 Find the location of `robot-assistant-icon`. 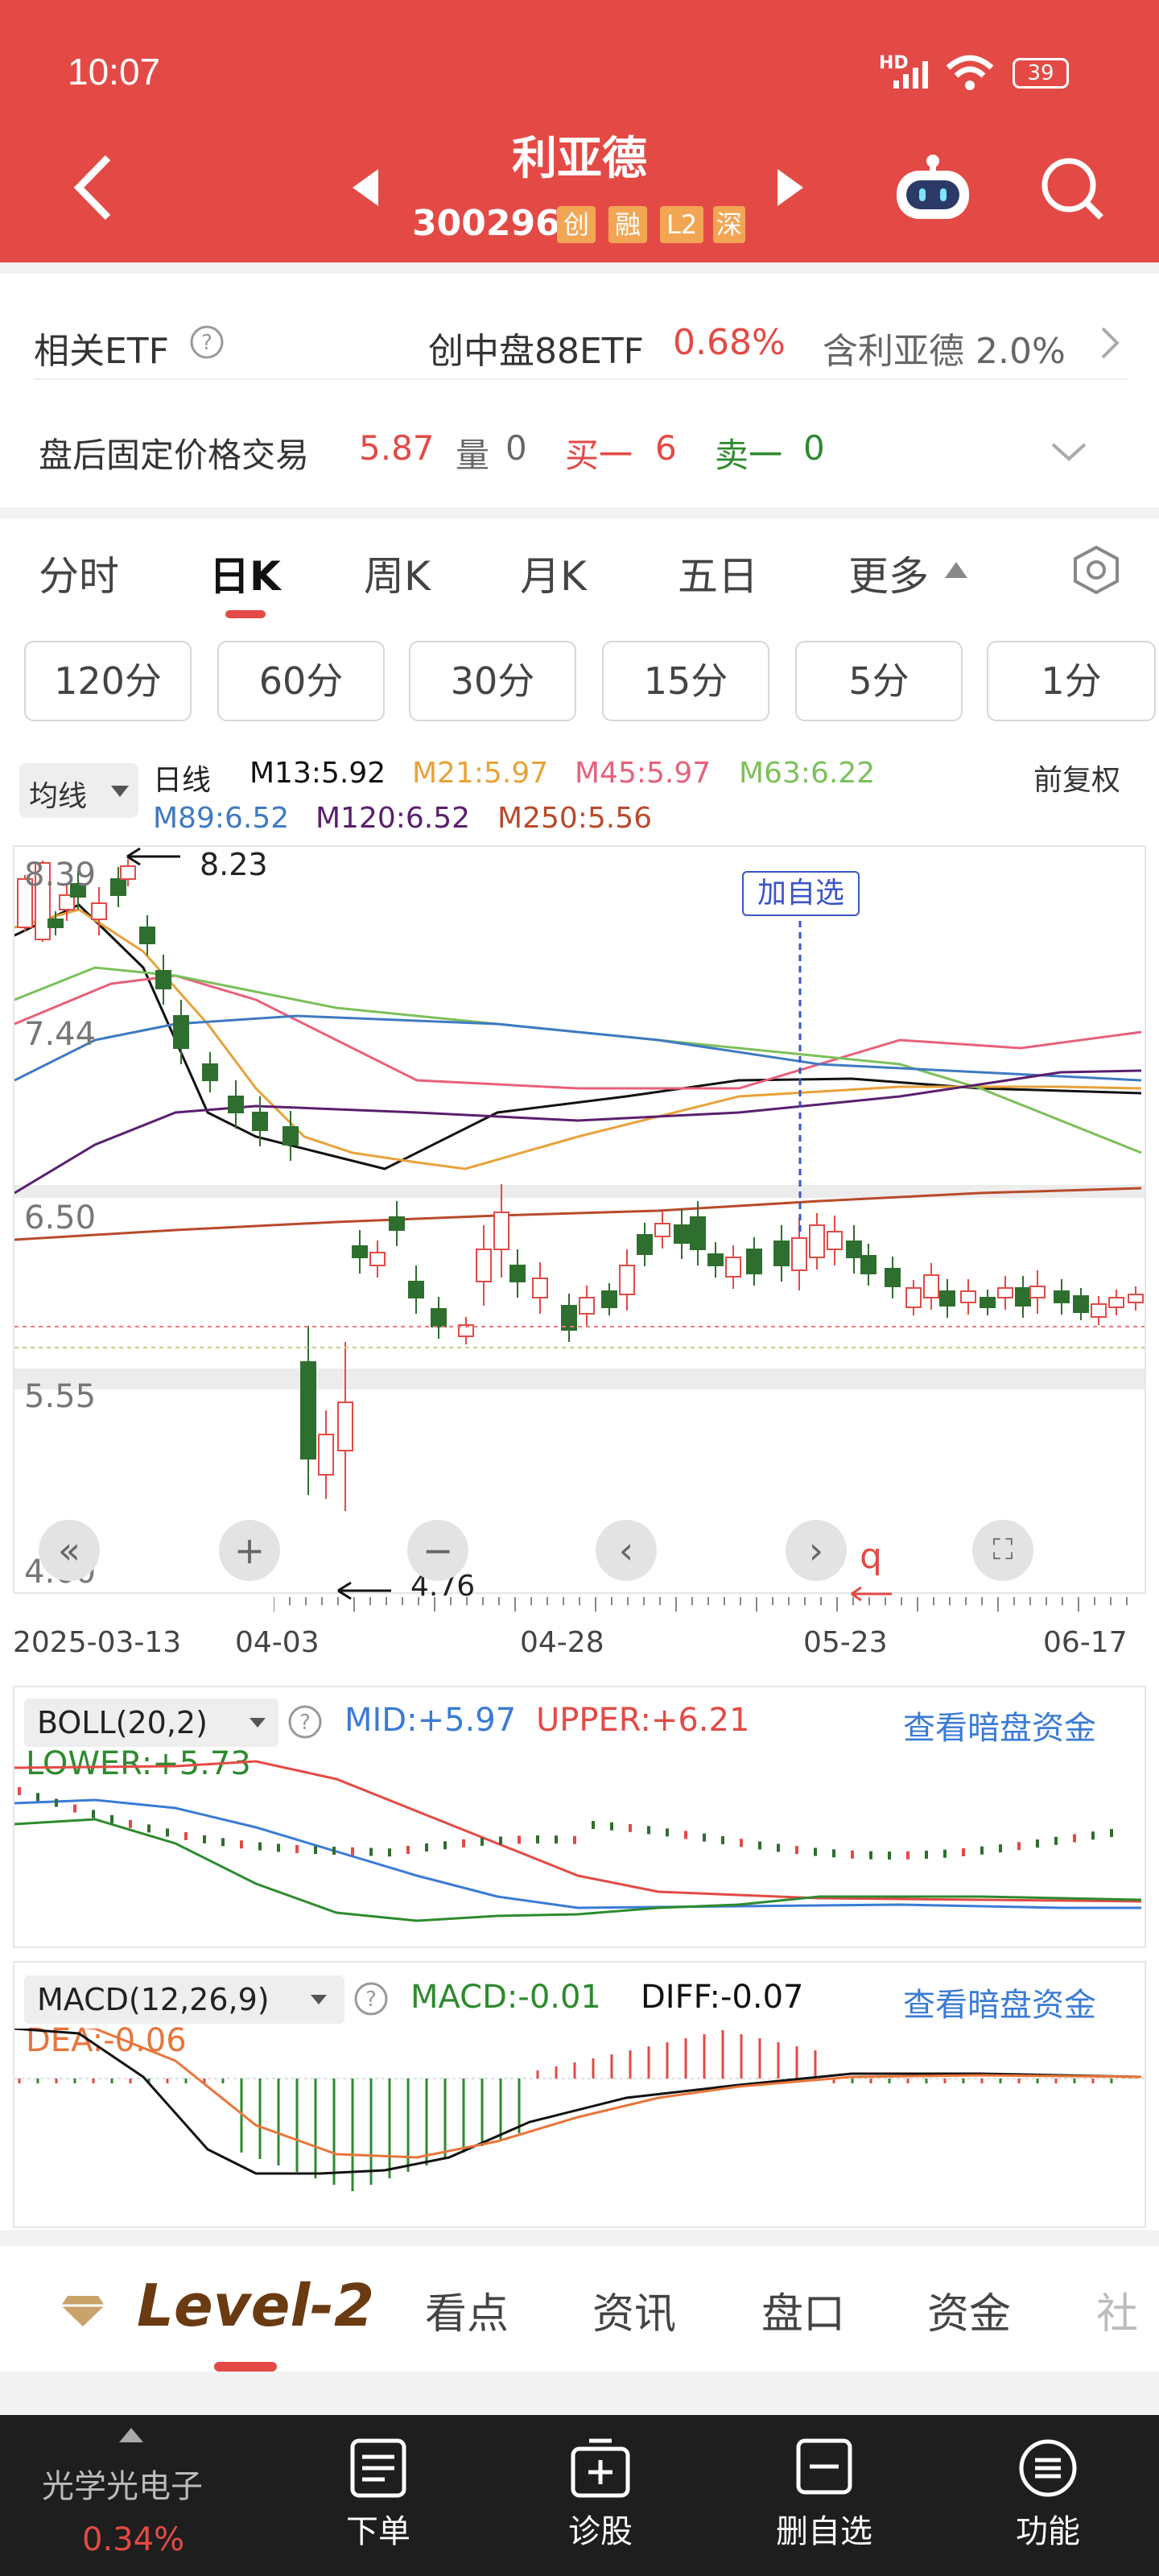

robot-assistant-icon is located at coordinates (933, 186).